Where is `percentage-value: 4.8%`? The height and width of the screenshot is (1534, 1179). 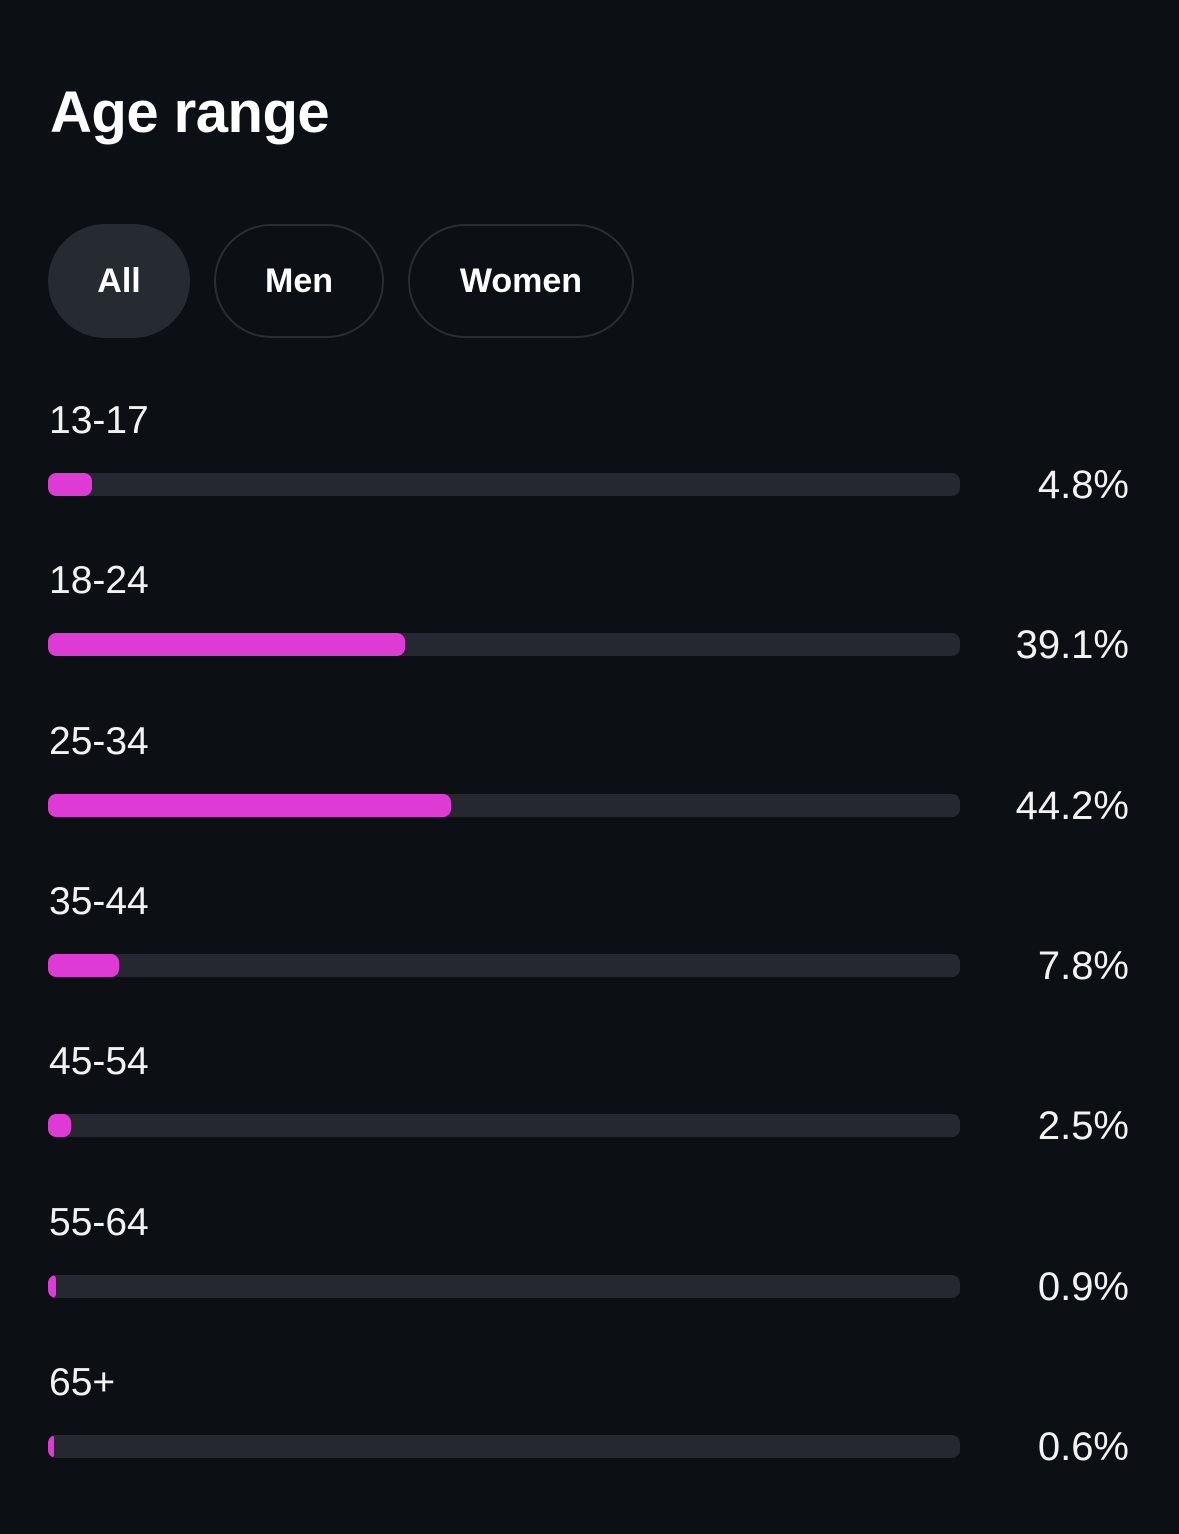 percentage-value: 4.8% is located at coordinates (1083, 485).